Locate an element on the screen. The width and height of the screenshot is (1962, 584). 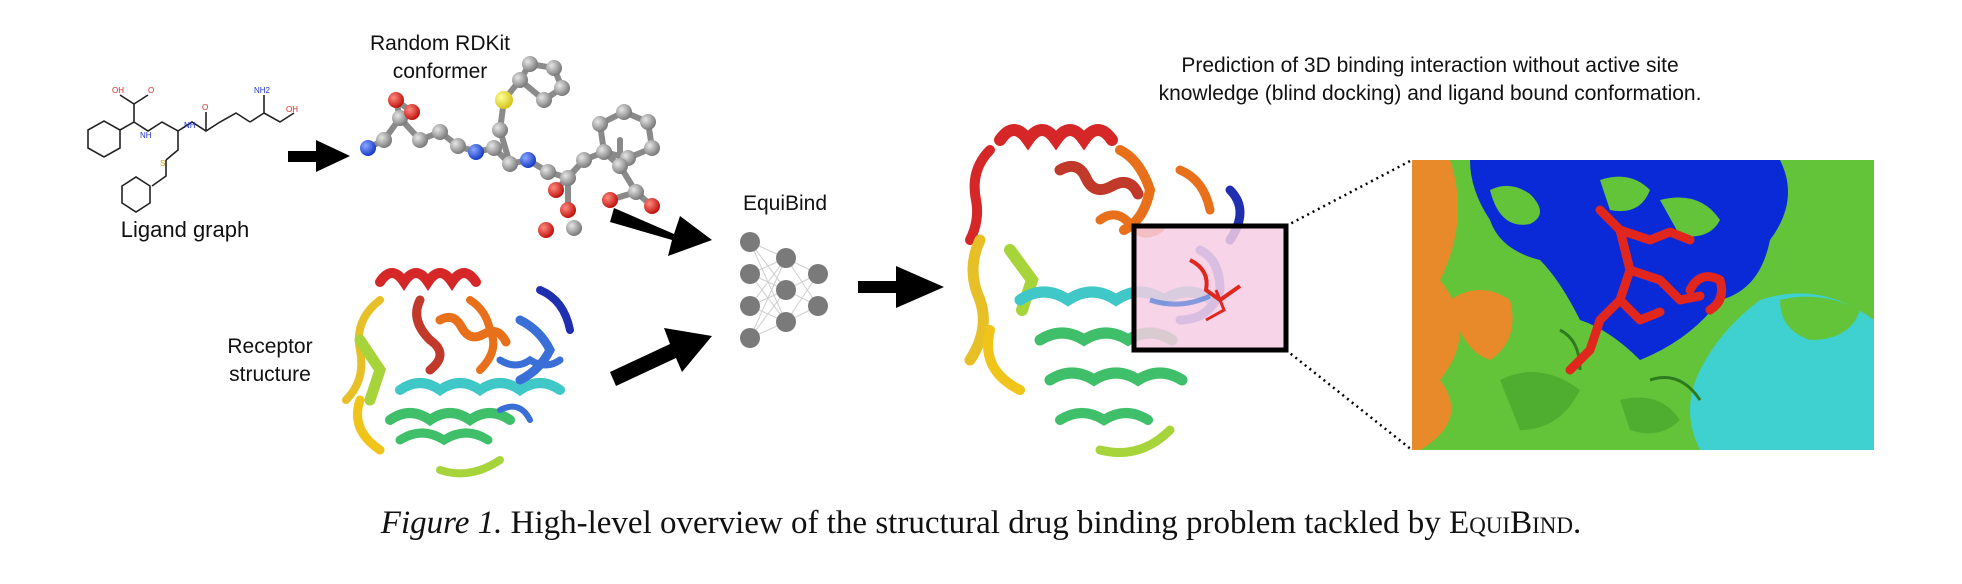
equibind-network is located at coordinates (784, 290).